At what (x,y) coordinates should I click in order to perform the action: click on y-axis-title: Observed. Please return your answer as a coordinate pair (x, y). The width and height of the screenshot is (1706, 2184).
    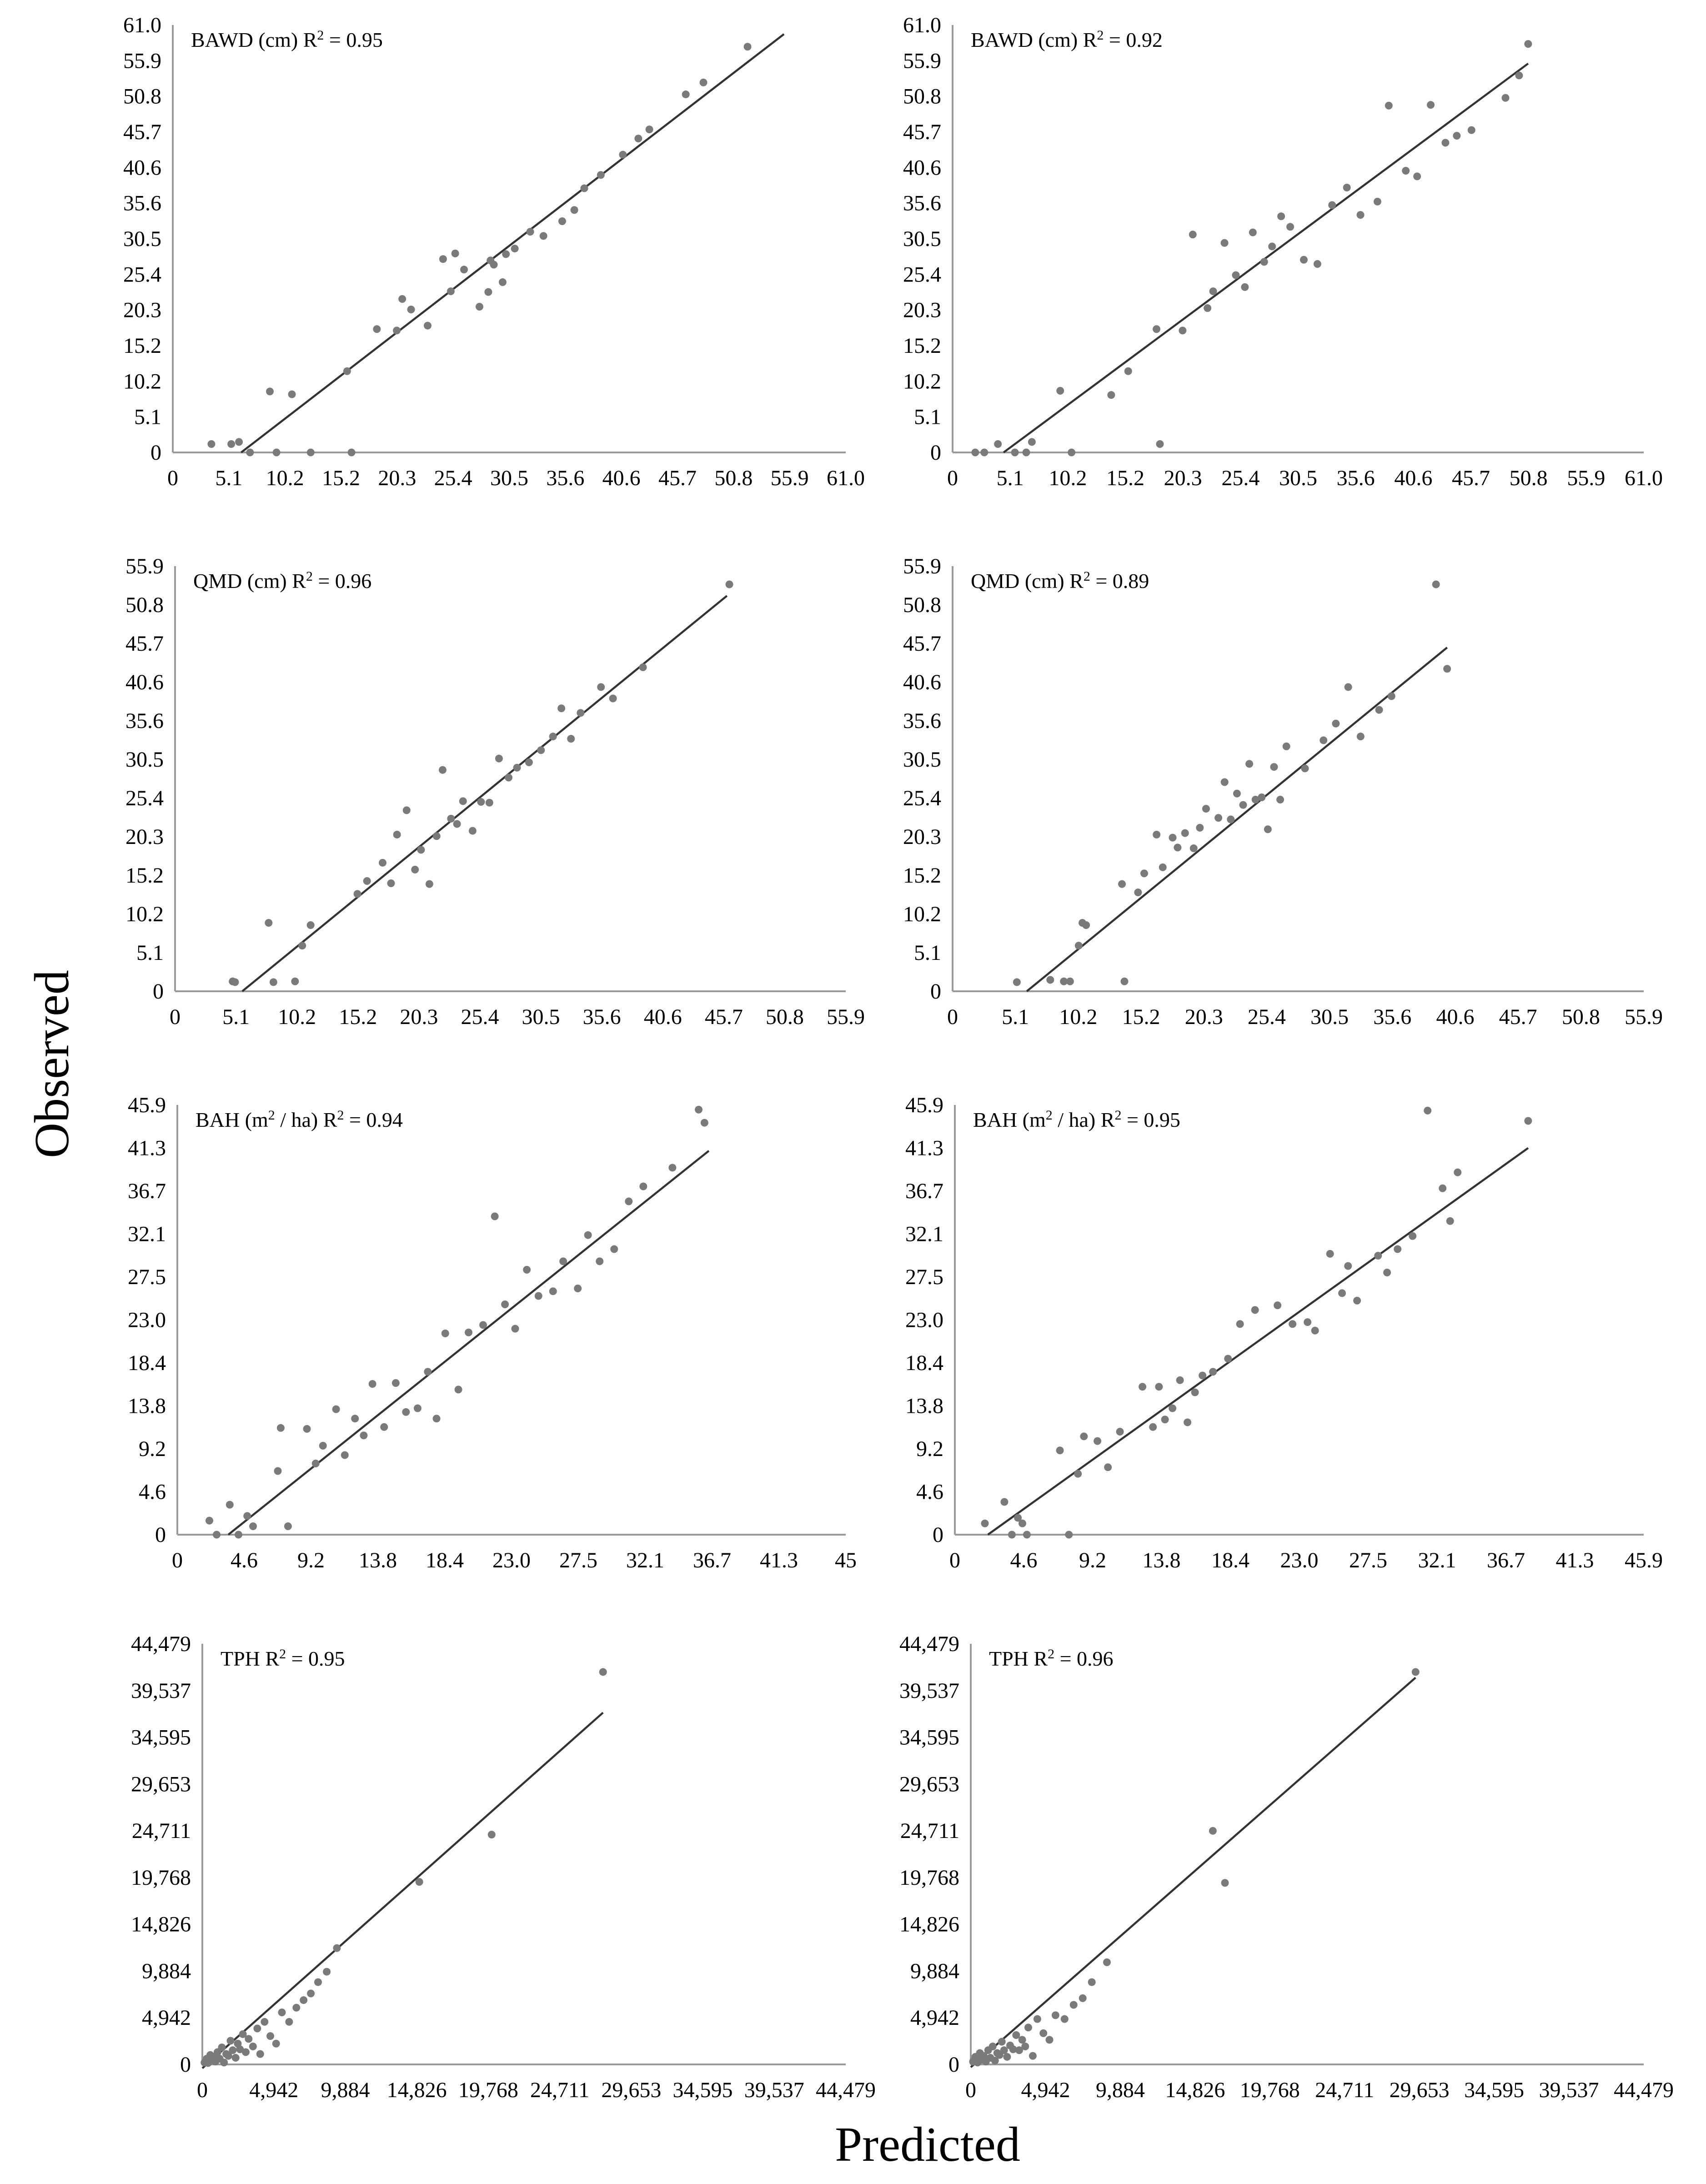
    Looking at the image, I should click on (52, 1064).